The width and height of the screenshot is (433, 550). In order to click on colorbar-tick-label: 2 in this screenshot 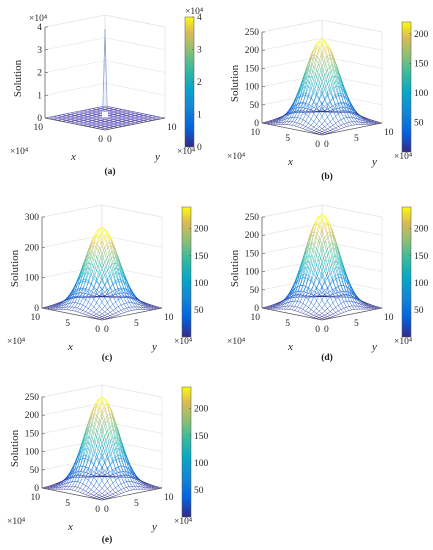, I will do `click(199, 83)`.